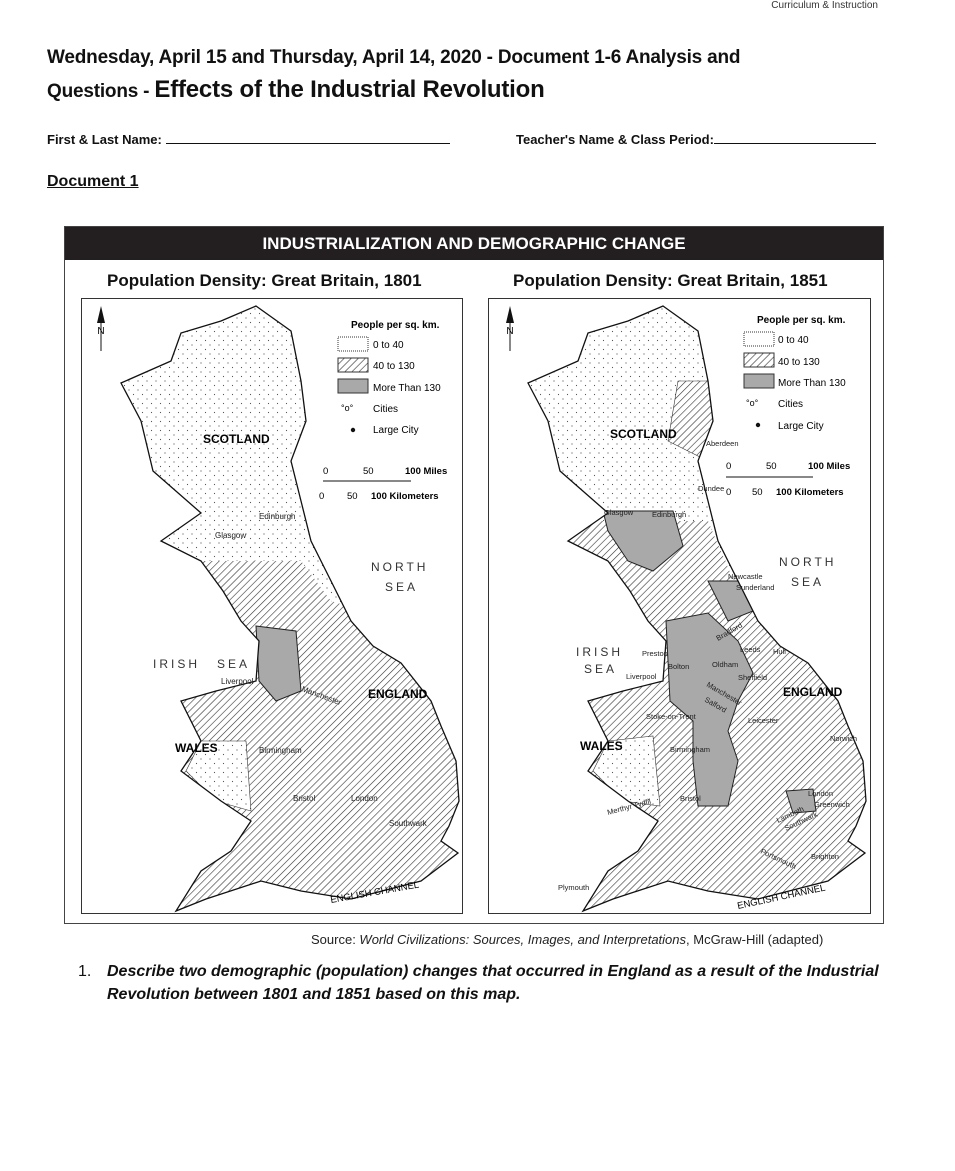 The width and height of the screenshot is (955, 1171). I want to click on region-dense-glasgow, so click(643, 541).